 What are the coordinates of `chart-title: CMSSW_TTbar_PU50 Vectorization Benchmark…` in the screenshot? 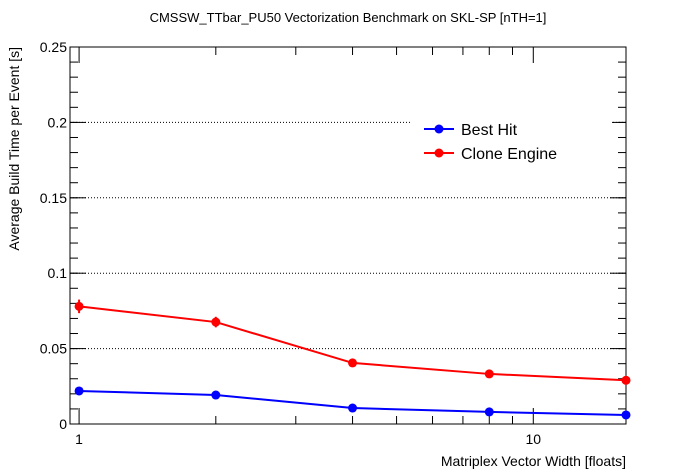 It's located at (348, 17).